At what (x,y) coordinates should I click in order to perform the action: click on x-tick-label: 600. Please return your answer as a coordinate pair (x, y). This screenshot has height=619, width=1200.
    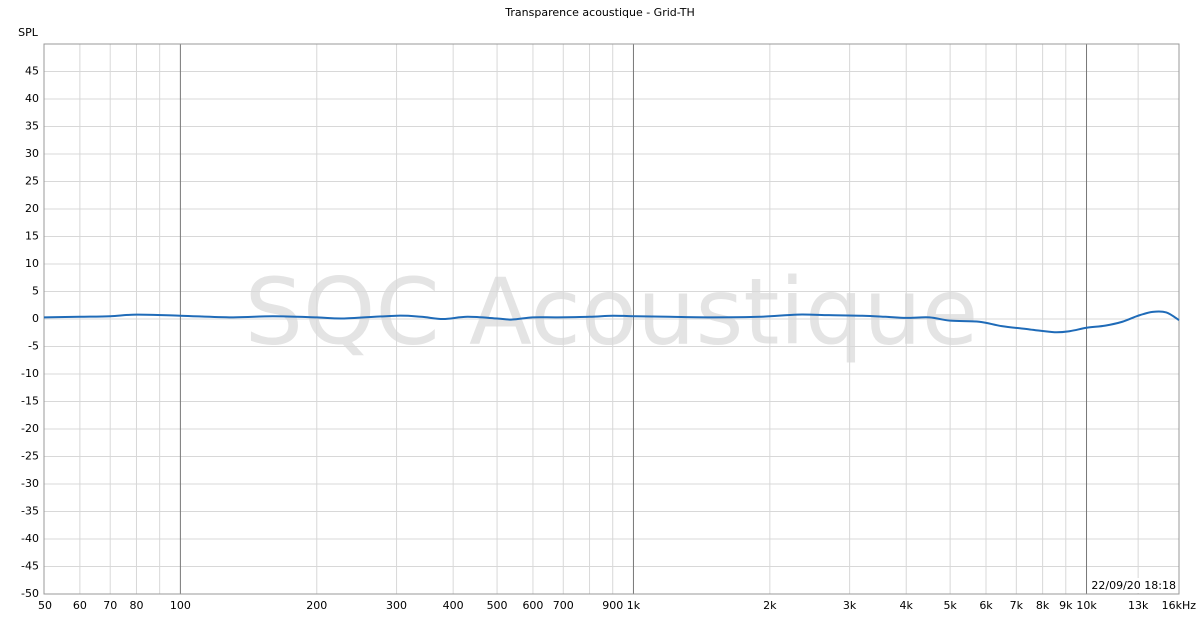
    Looking at the image, I should click on (532, 605).